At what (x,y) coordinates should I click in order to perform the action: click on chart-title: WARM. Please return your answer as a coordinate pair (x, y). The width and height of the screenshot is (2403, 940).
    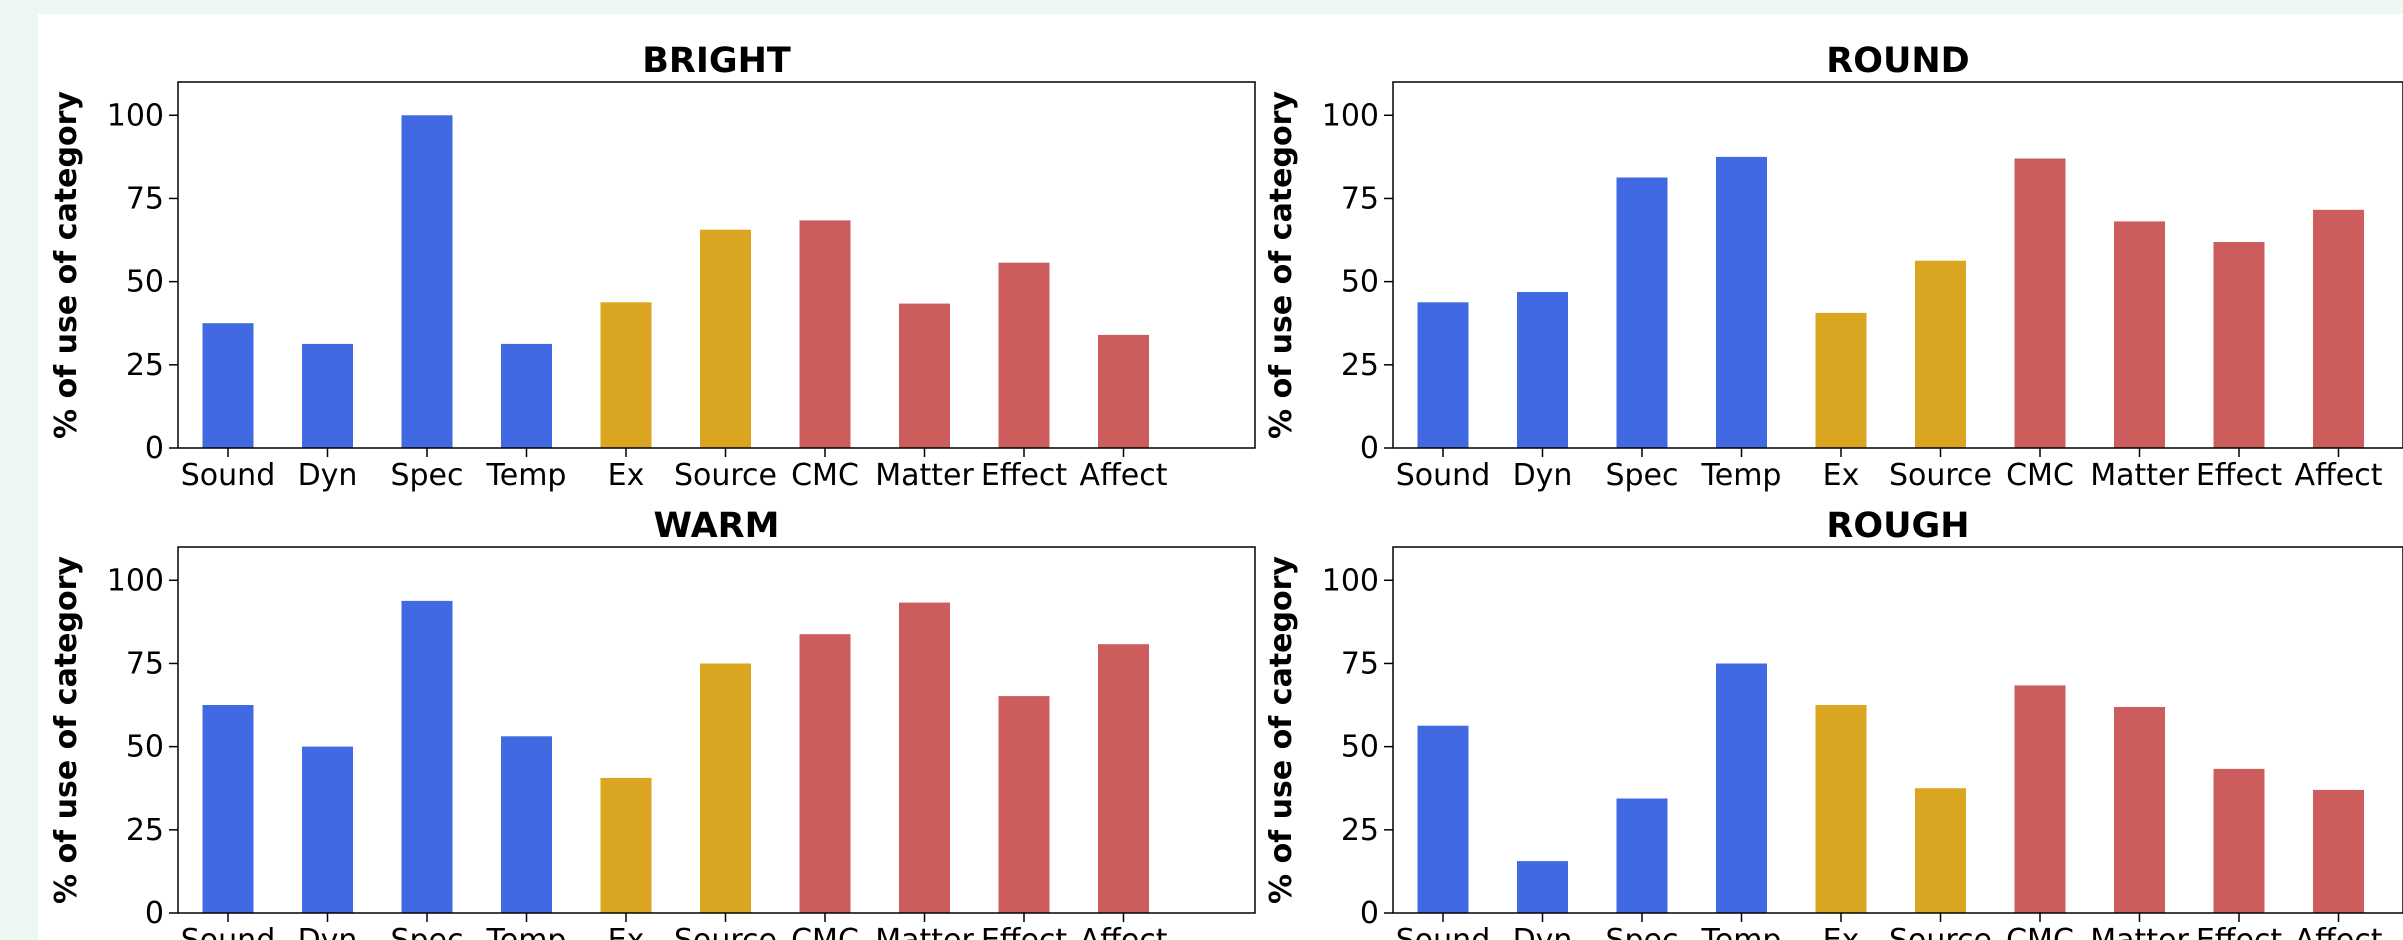
    Looking at the image, I should click on (717, 526).